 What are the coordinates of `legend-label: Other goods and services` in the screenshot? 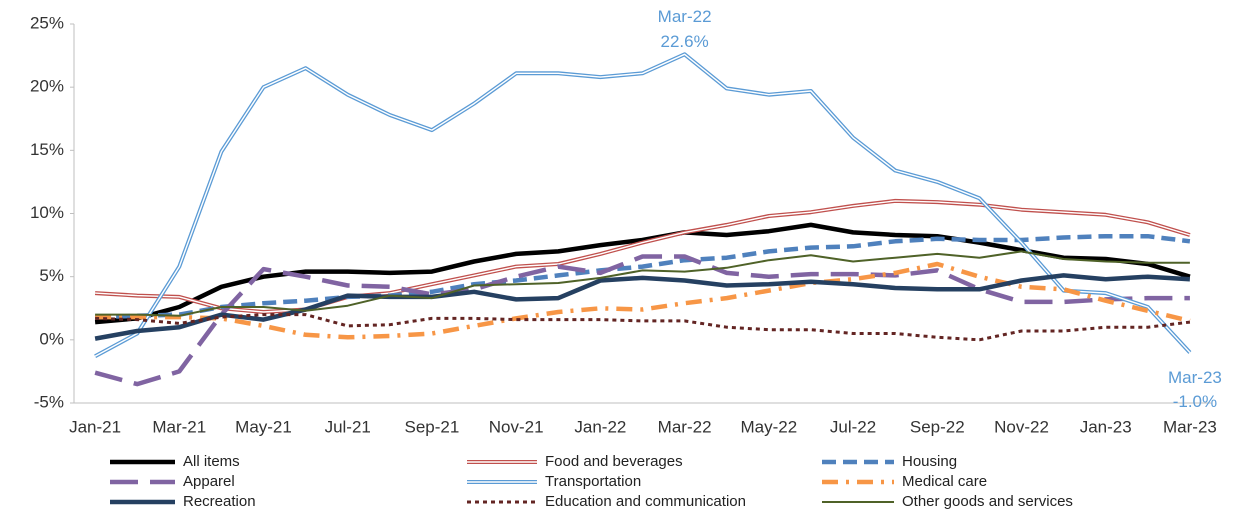 It's located at (987, 501).